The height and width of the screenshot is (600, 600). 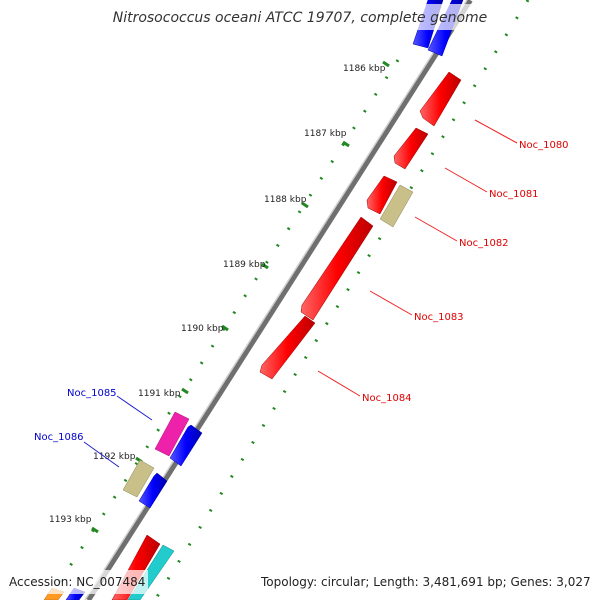 What do you see at coordinates (544, 145) in the screenshot?
I see `gene-label-noc-1080: Noc_1080` at bounding box center [544, 145].